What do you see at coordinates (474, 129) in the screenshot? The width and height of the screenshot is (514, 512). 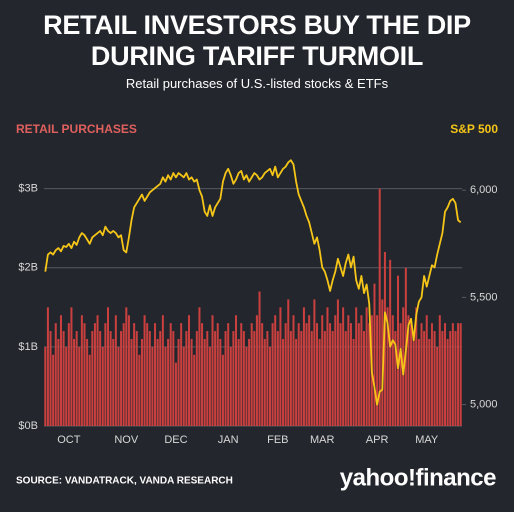 I see `right-axis-title: S&P 500` at bounding box center [474, 129].